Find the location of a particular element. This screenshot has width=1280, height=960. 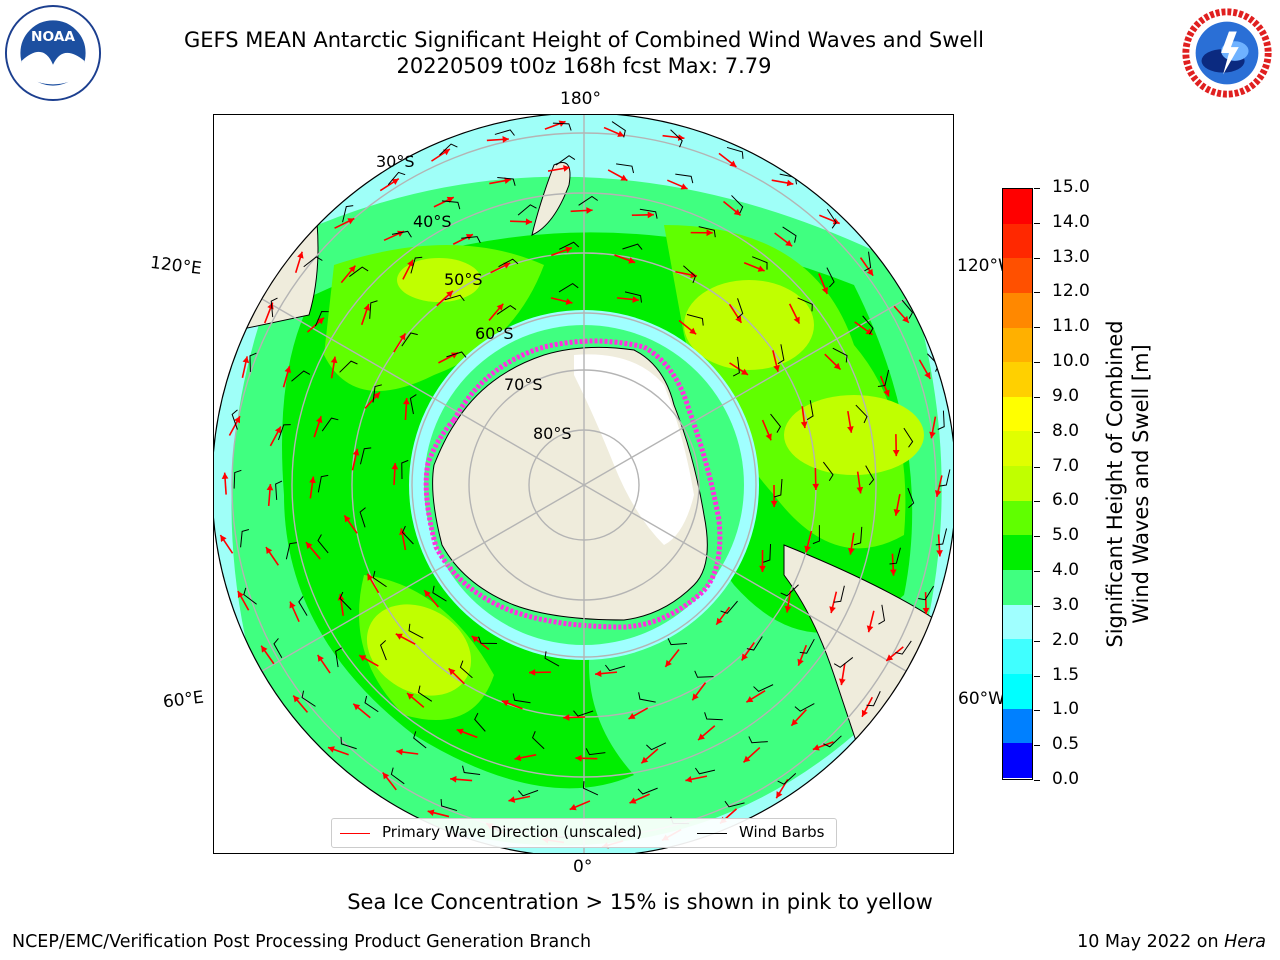

lon-label-120w: 120°W is located at coordinates (986, 266).